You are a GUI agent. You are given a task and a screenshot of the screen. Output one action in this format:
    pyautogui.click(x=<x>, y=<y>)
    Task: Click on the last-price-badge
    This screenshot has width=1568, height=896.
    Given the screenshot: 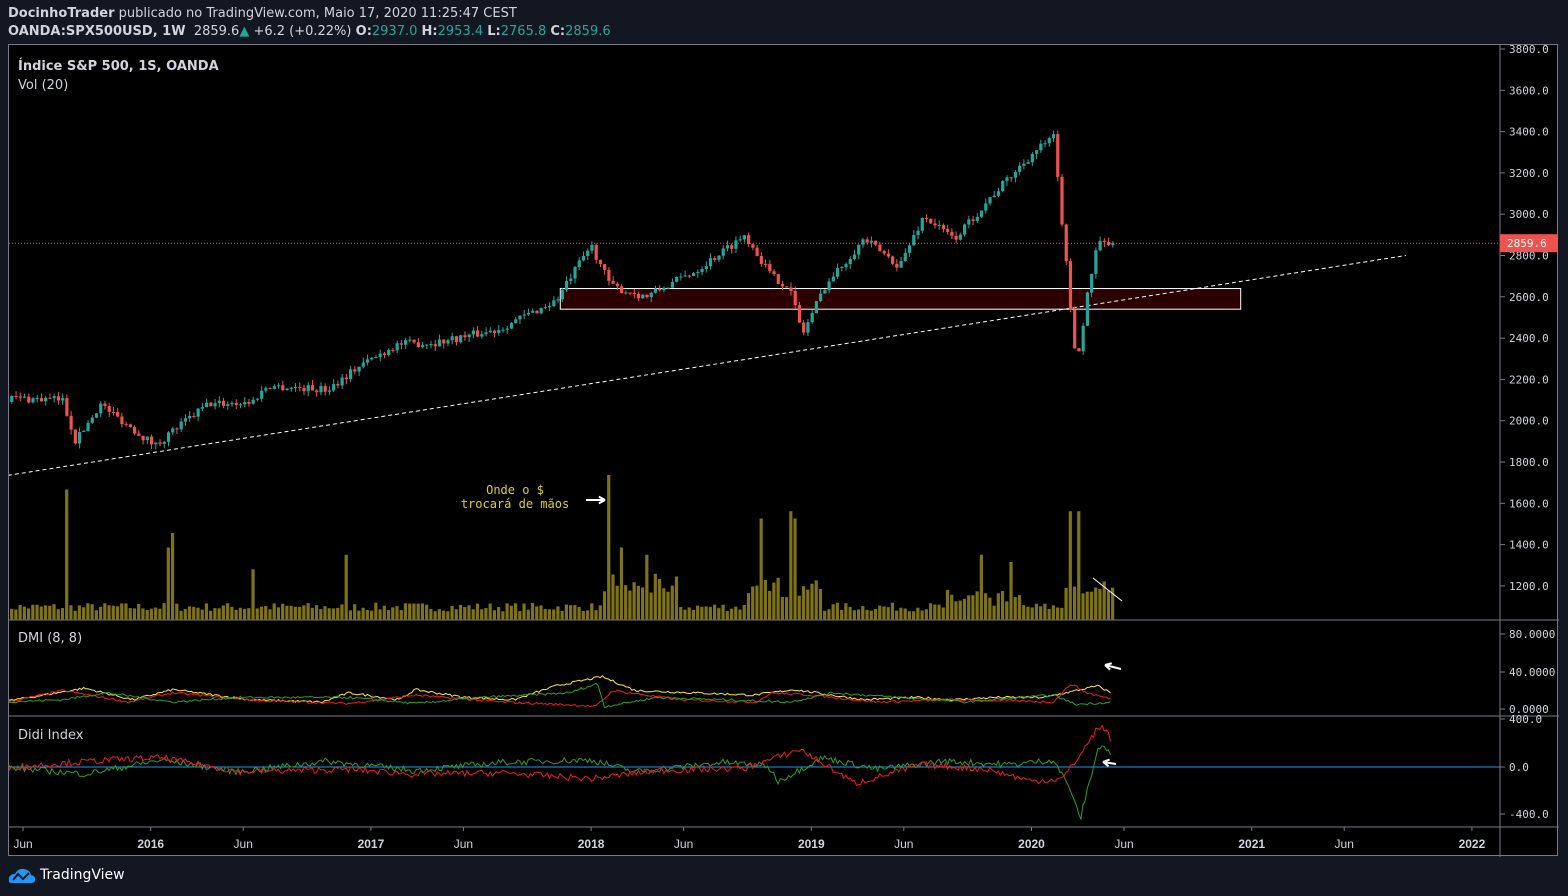 What is the action you would take?
    pyautogui.click(x=1529, y=243)
    